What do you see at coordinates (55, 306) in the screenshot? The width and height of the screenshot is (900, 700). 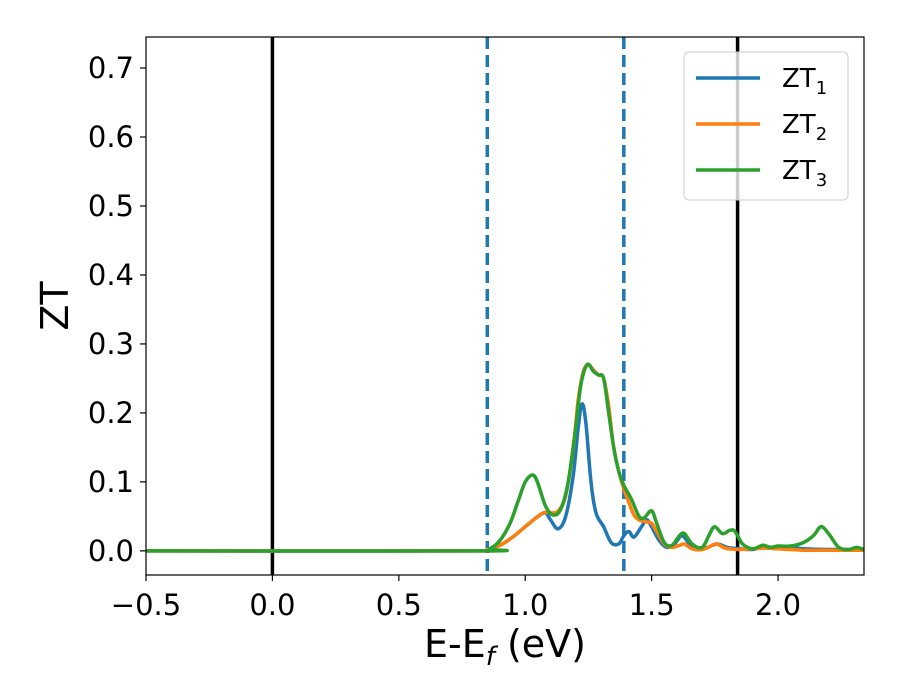 I see `y-axis-label: ZT` at bounding box center [55, 306].